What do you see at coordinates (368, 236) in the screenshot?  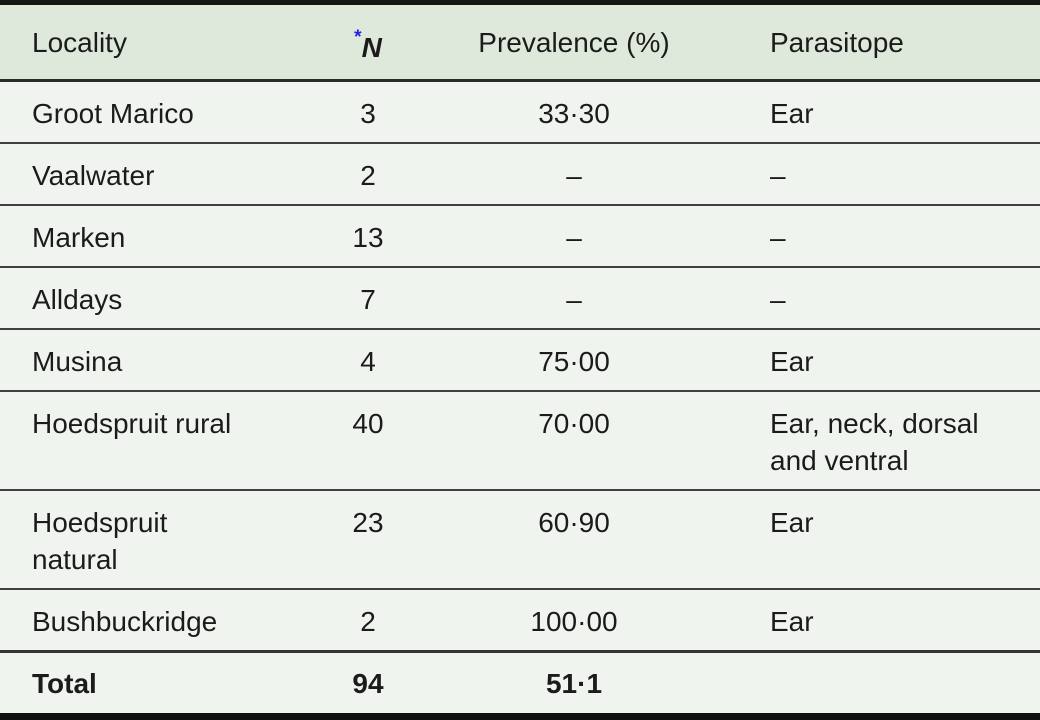 I see `cell-n: 13` at bounding box center [368, 236].